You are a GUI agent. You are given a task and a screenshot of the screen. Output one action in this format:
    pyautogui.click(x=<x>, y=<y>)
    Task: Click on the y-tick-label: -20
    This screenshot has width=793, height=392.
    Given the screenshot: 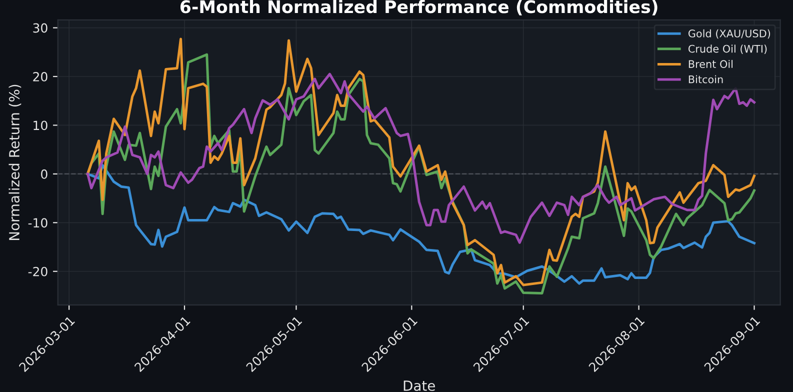 What is the action you would take?
    pyautogui.click(x=38, y=271)
    